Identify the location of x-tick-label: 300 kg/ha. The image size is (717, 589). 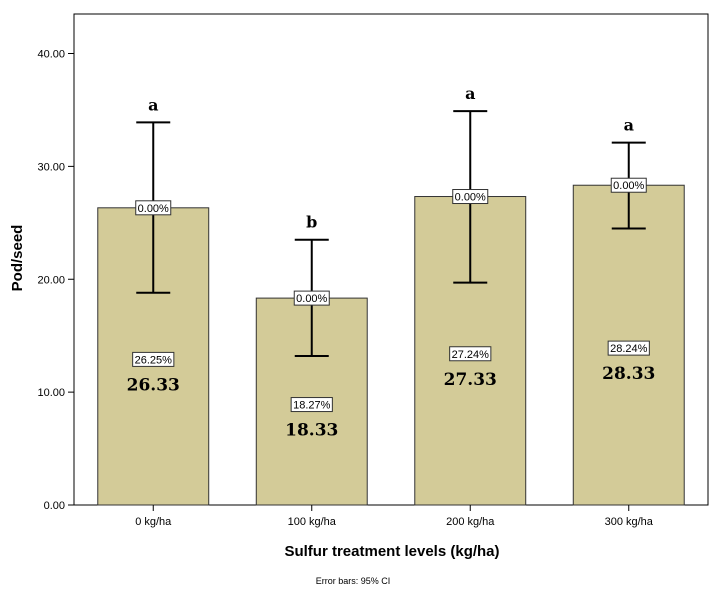
(629, 522).